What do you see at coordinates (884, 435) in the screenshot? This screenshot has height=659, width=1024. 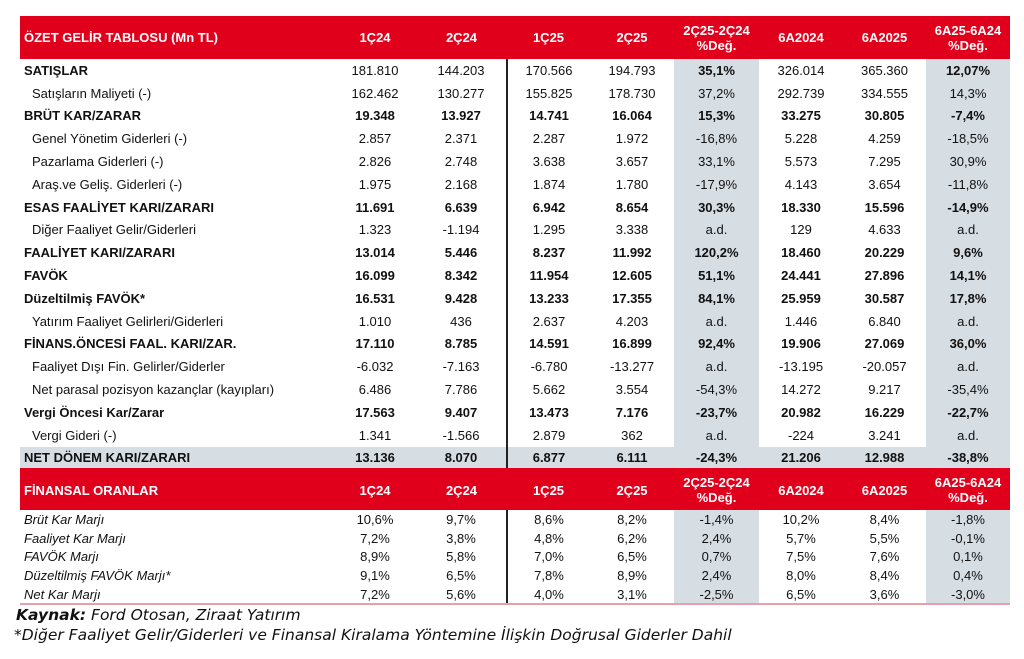 I see `cell-value: 3.241` at bounding box center [884, 435].